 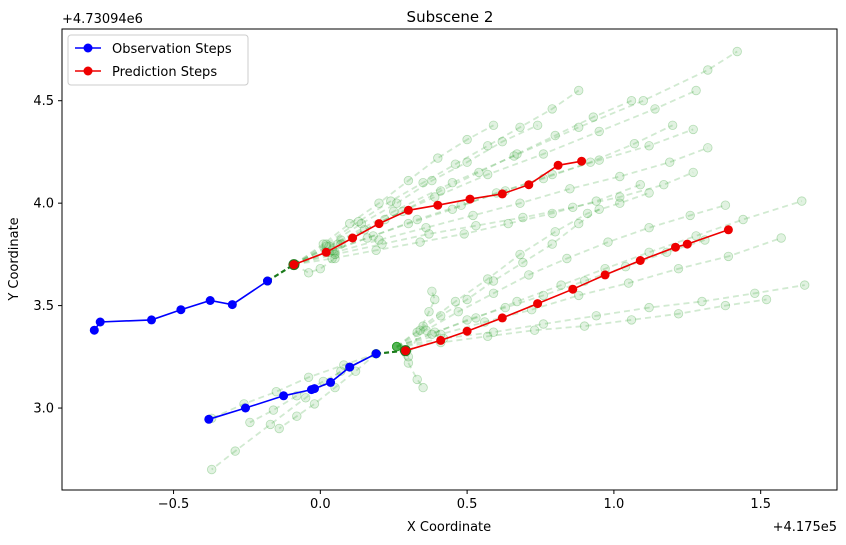 What do you see at coordinates (43, 101) in the screenshot?
I see `y-tick-label: 4.5` at bounding box center [43, 101].